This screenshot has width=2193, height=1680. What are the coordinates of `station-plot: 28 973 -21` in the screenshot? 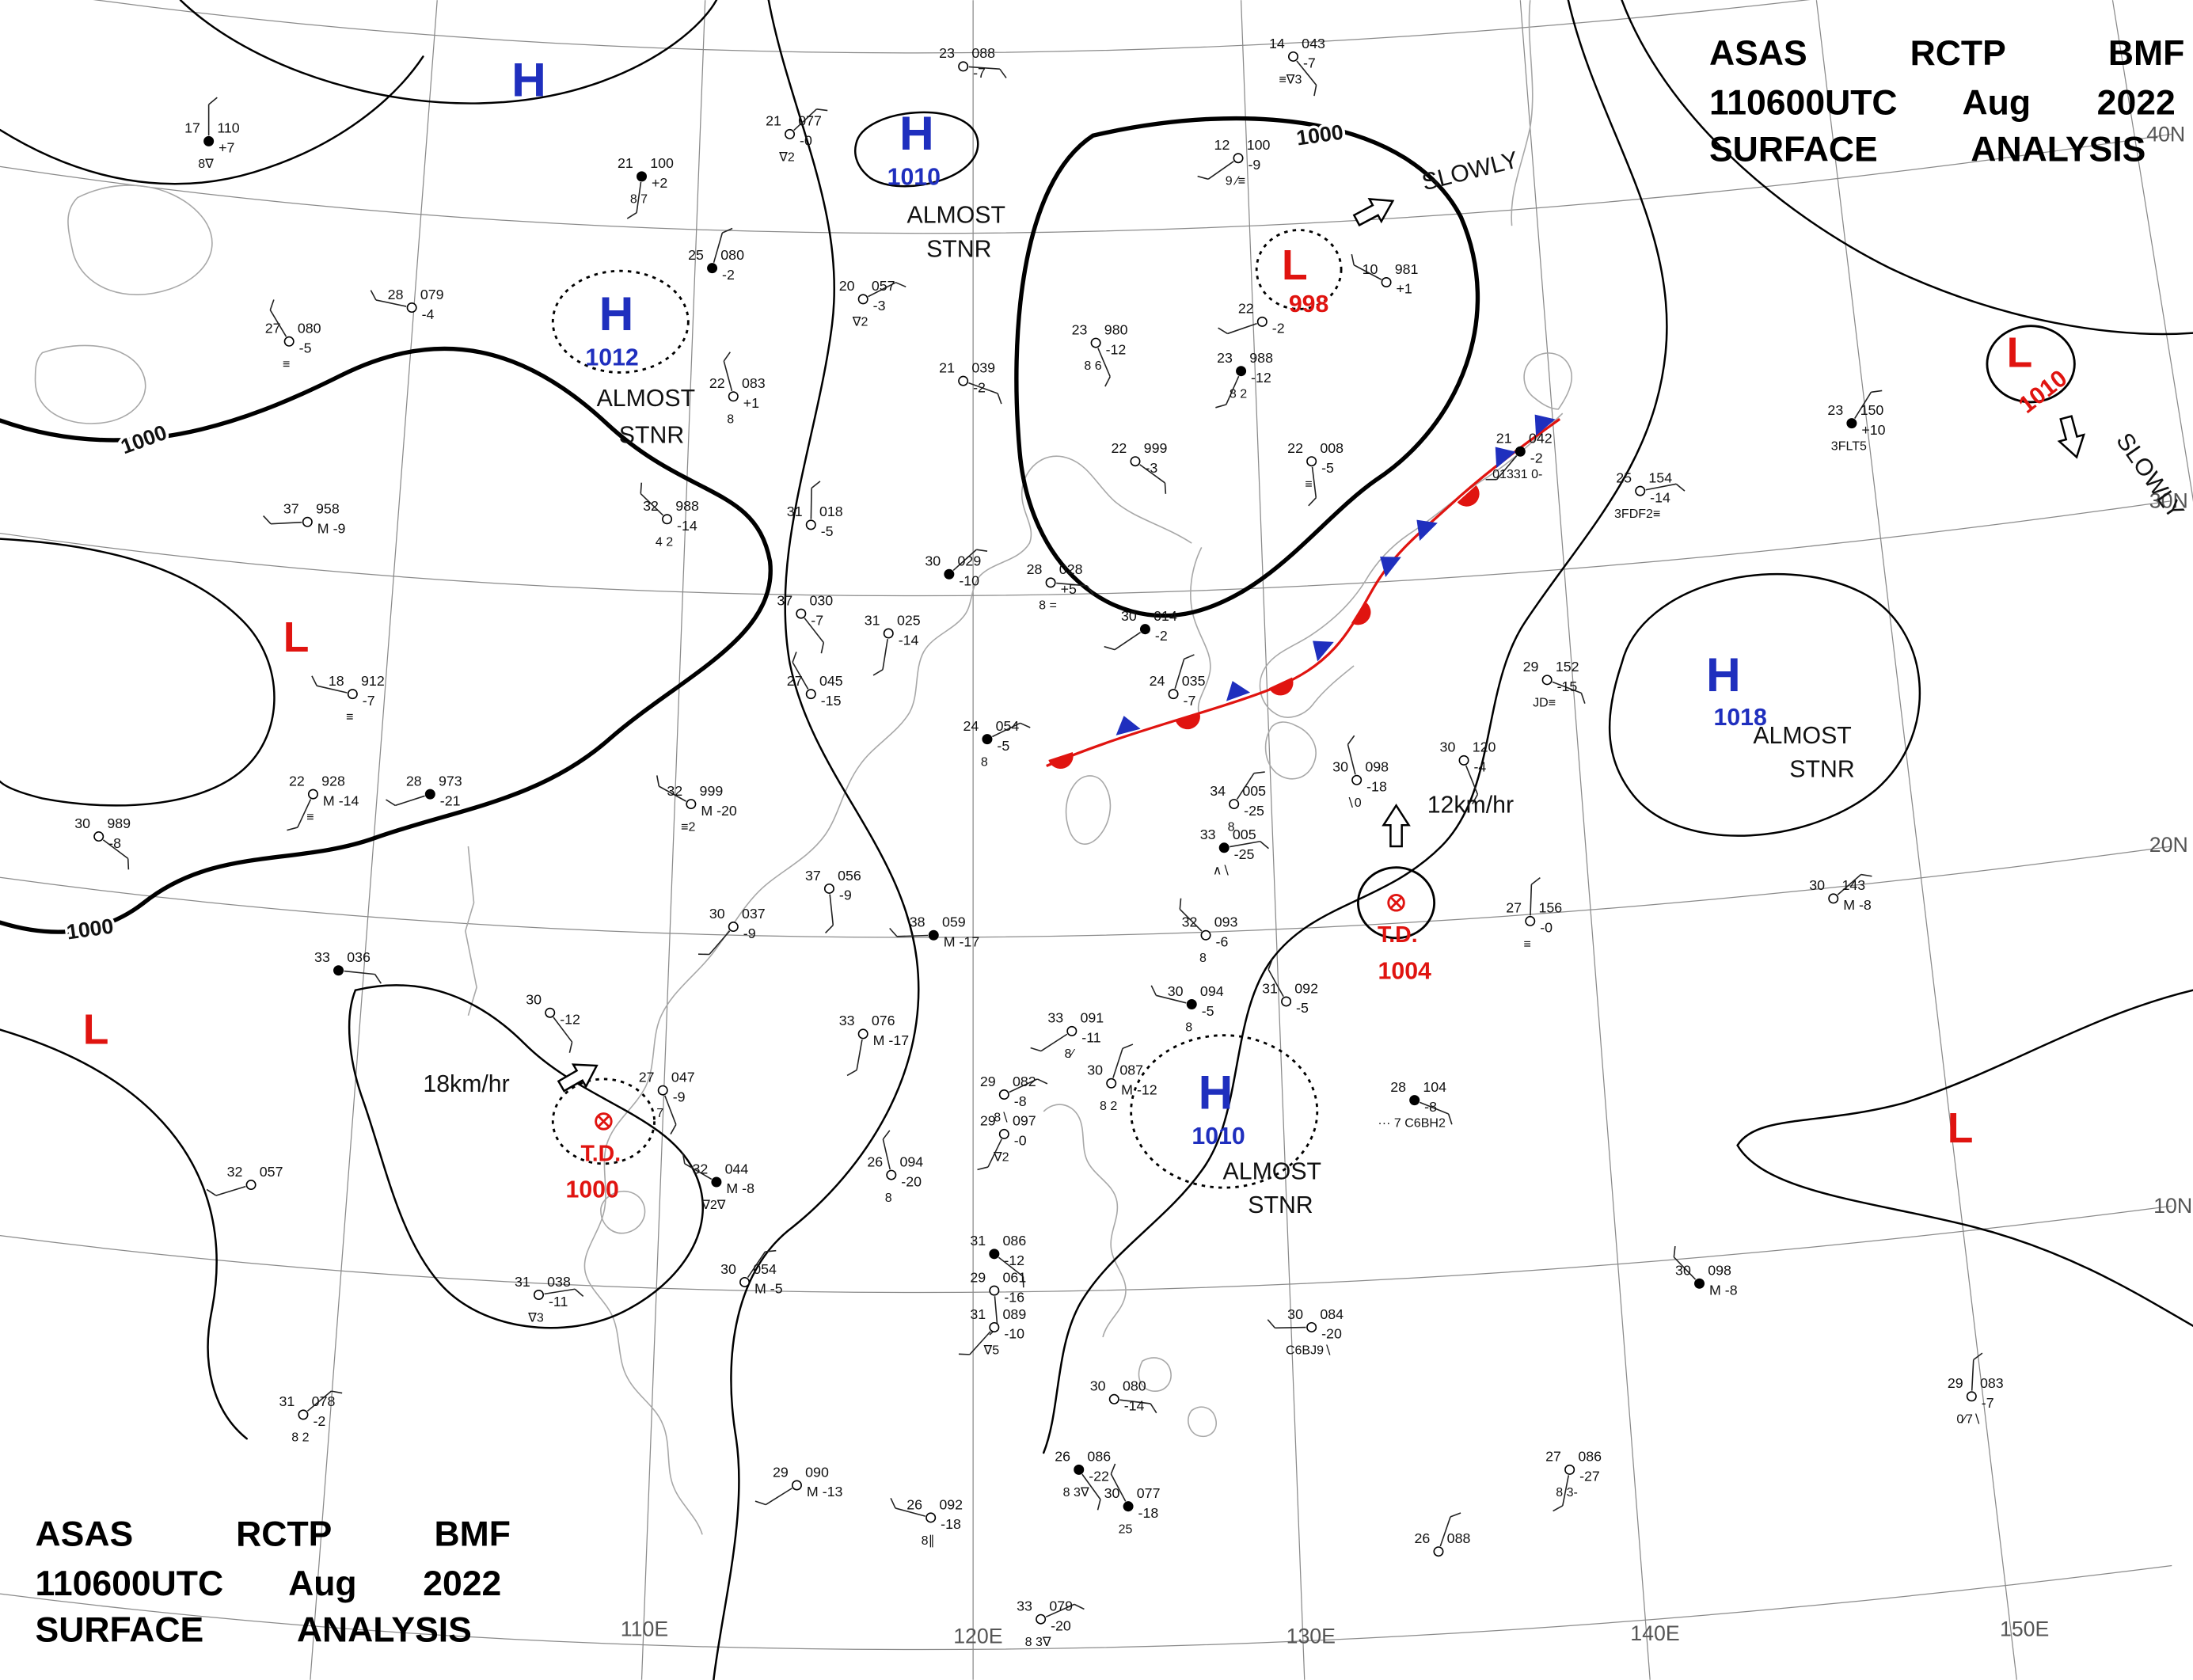 It's located at (424, 790).